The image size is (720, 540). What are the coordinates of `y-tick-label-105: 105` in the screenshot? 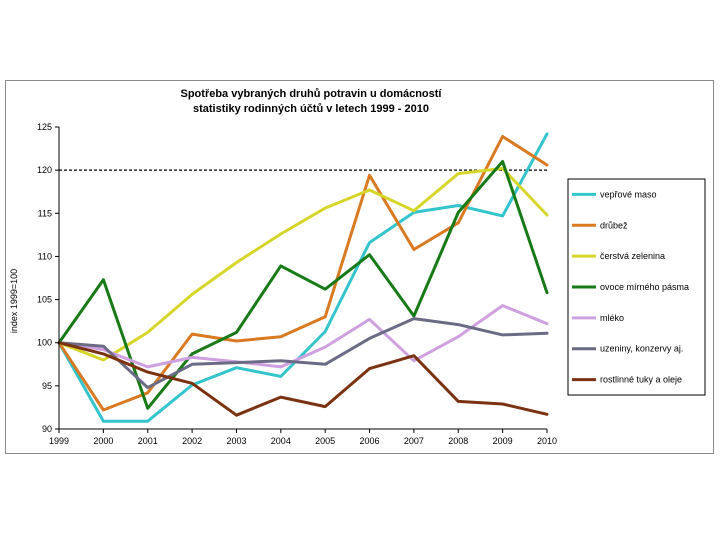 It's located at (44, 300).